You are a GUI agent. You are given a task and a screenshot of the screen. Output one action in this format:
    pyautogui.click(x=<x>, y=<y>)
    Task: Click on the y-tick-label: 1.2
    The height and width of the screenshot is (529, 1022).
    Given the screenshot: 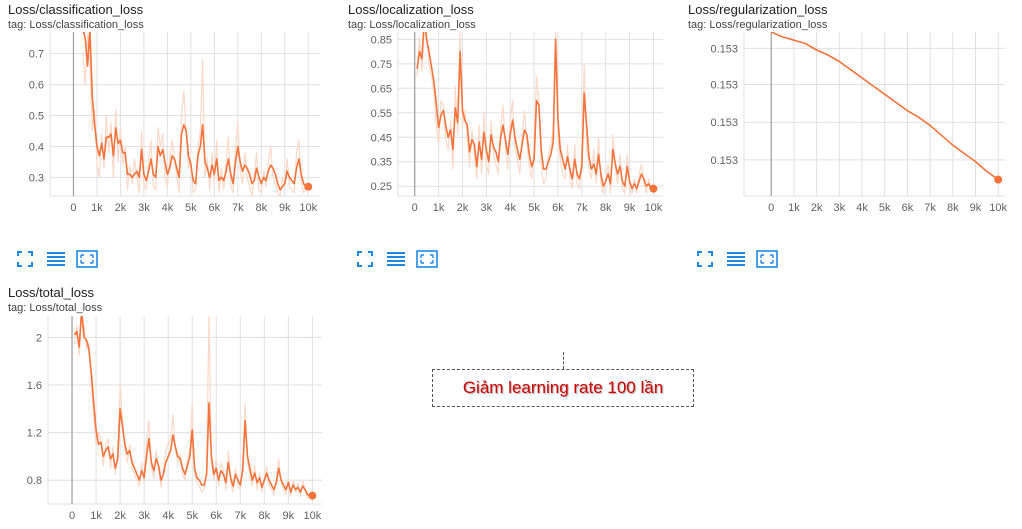 What is the action you would take?
    pyautogui.click(x=34, y=434)
    